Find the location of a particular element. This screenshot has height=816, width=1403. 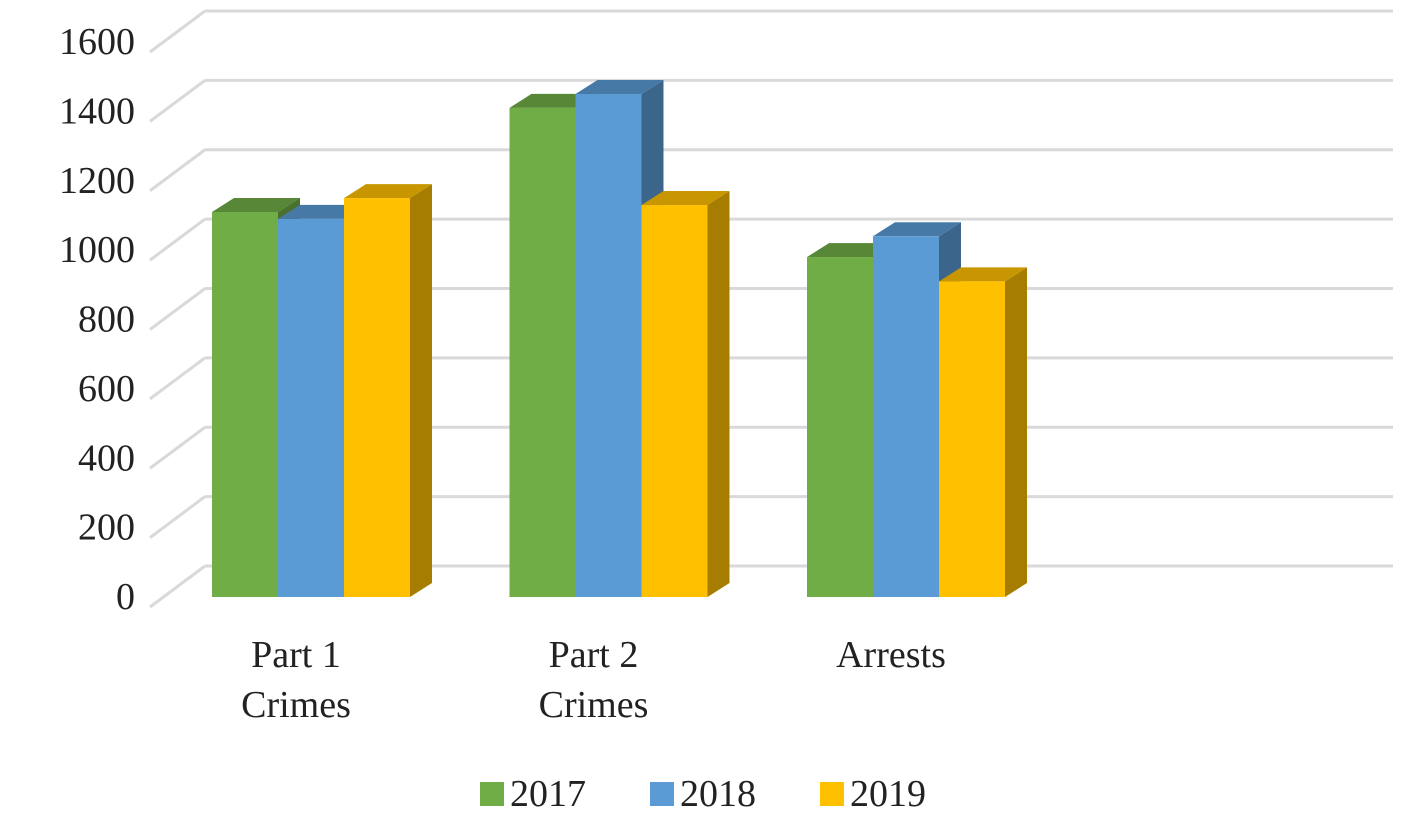

y-tick-label: 0 is located at coordinates (125, 597).